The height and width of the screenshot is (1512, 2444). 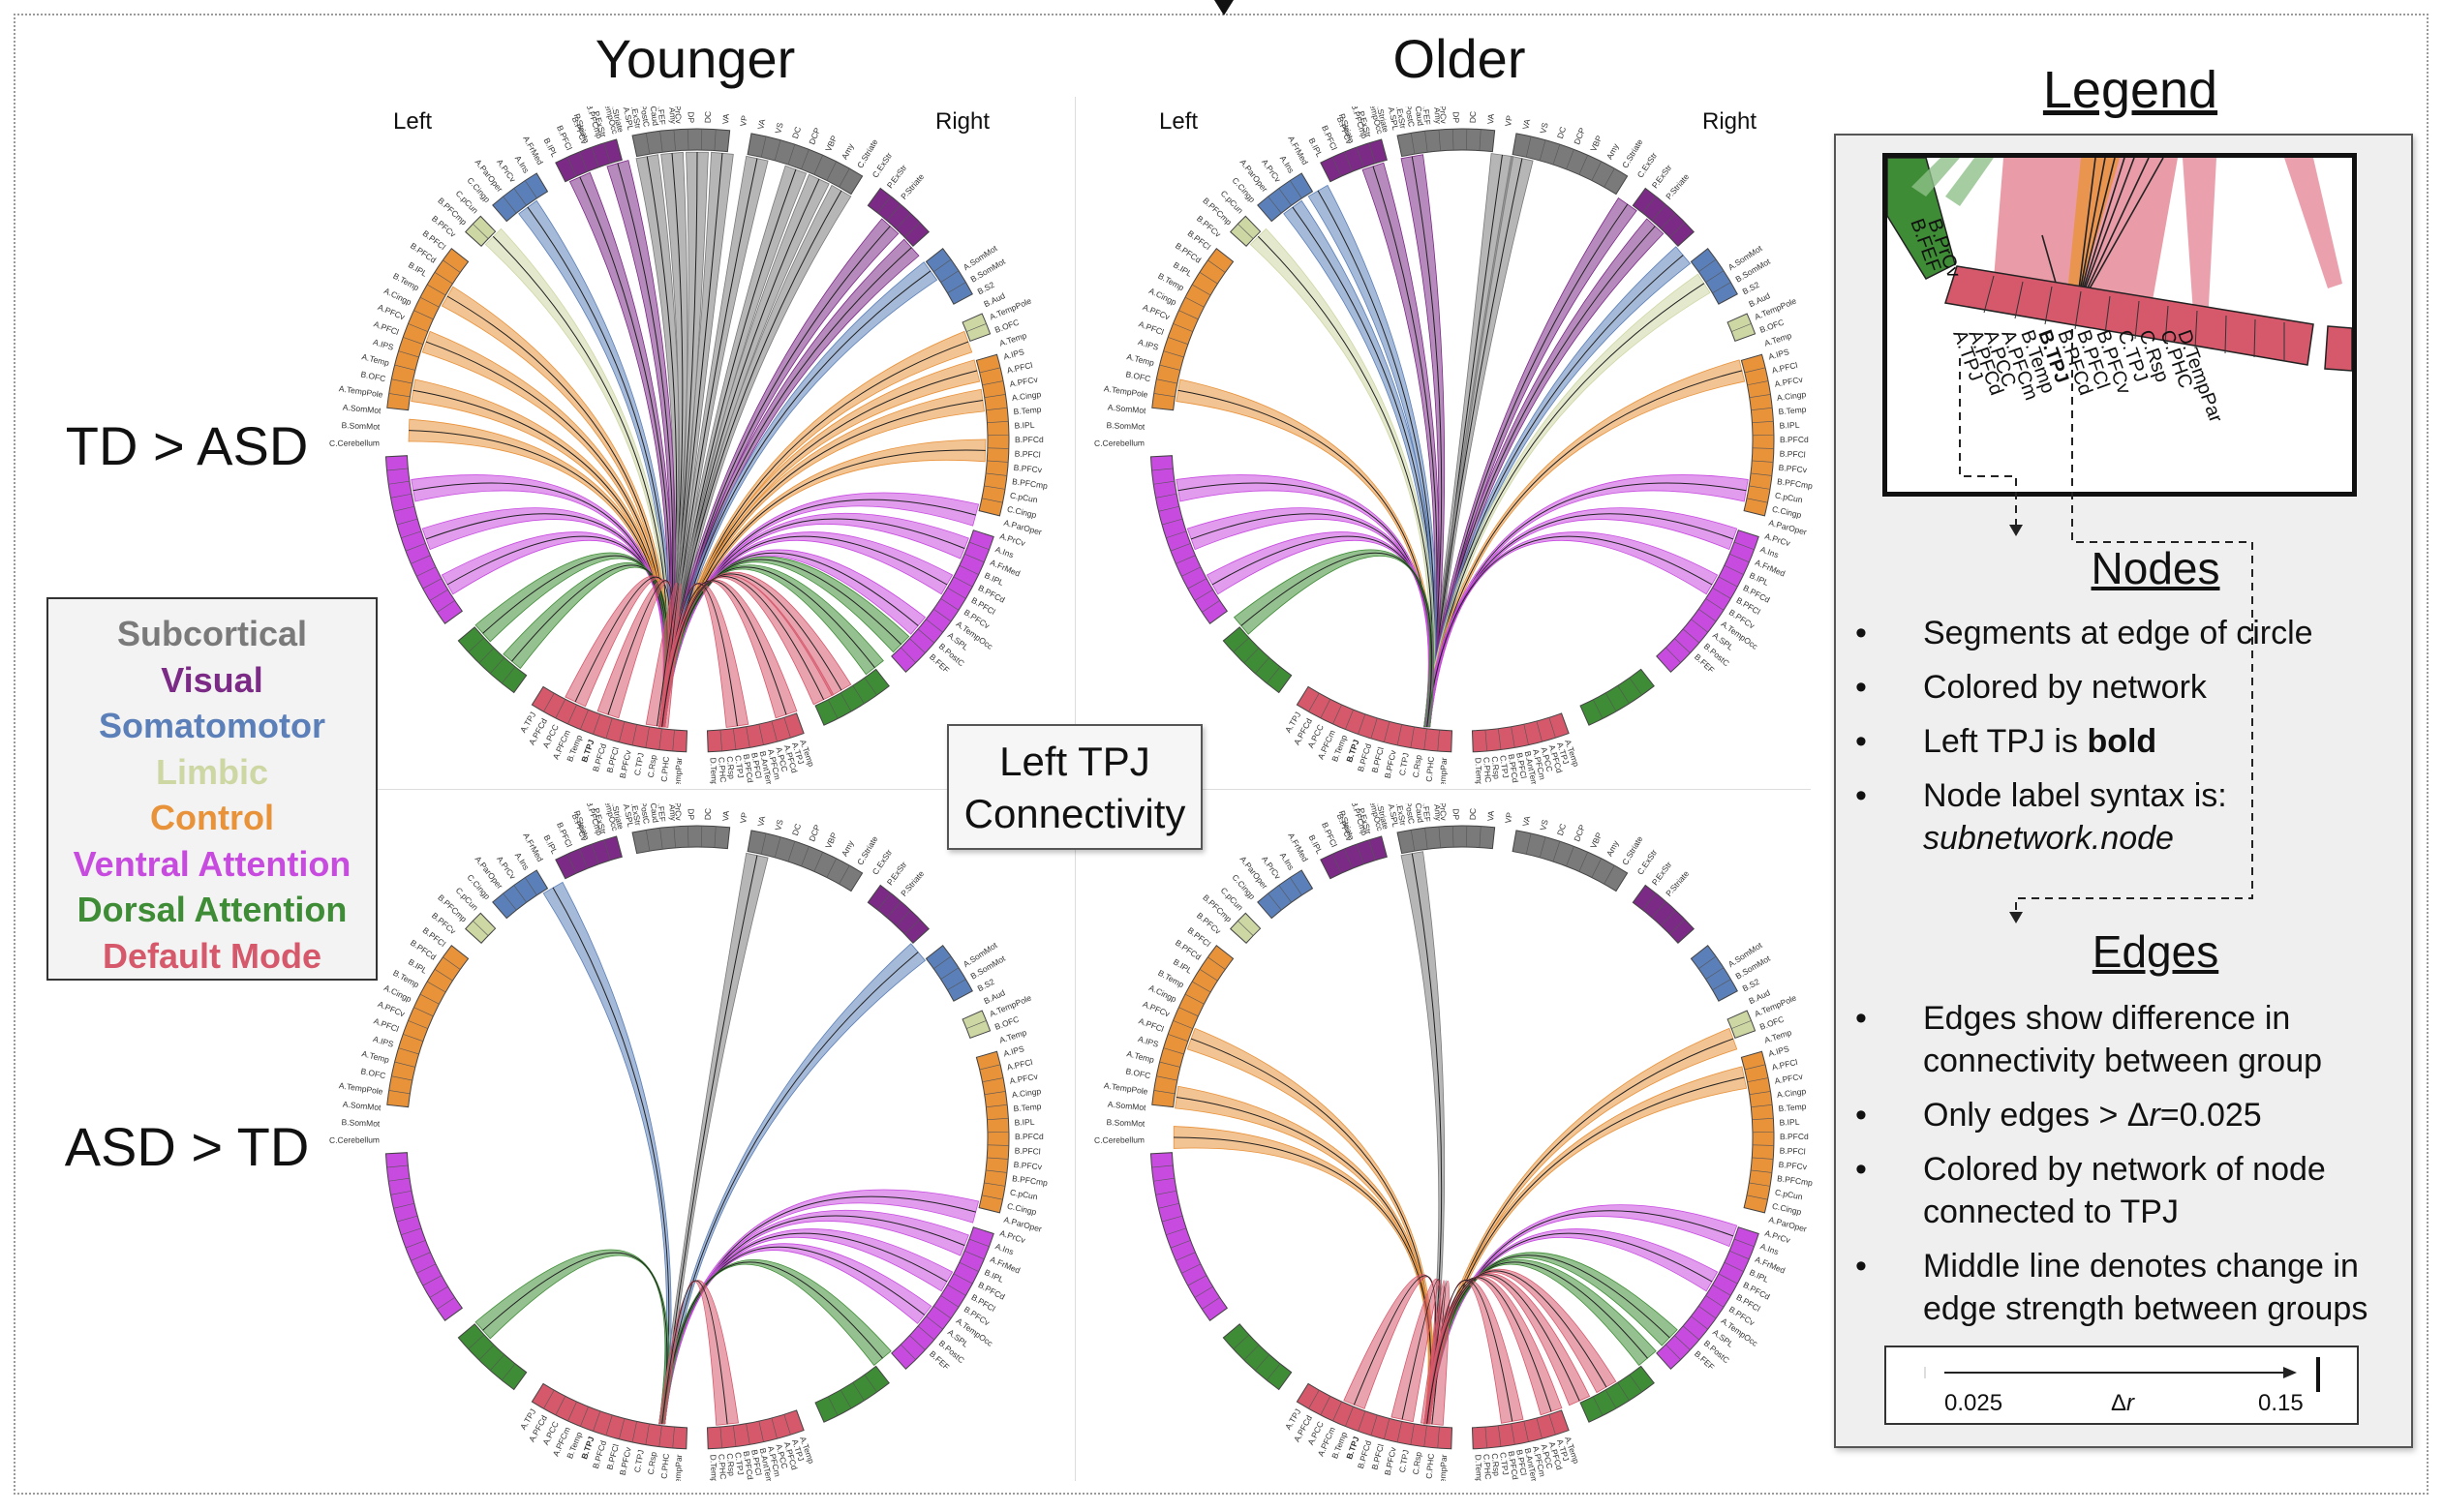 What do you see at coordinates (1544, 128) in the screenshot?
I see `node-label: VS` at bounding box center [1544, 128].